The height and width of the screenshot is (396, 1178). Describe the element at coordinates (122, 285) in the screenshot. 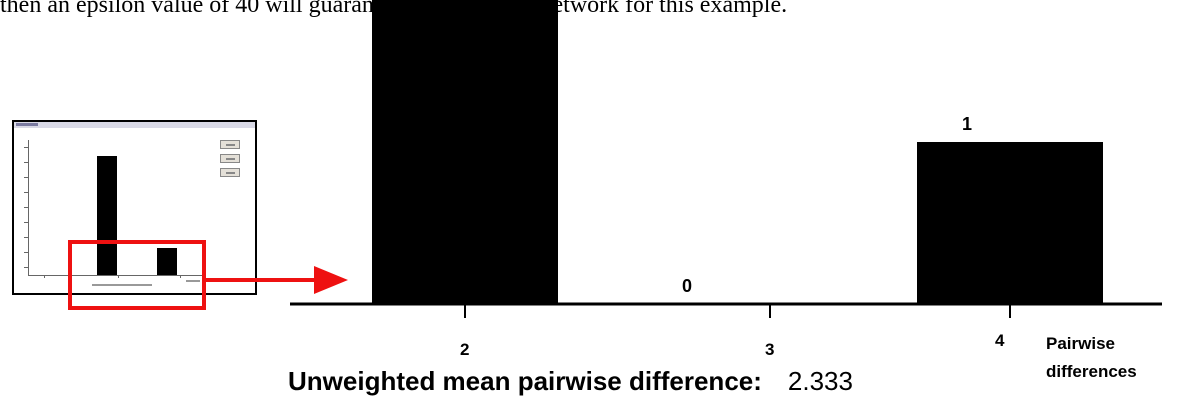

I see `thumbnail-caption` at that location.